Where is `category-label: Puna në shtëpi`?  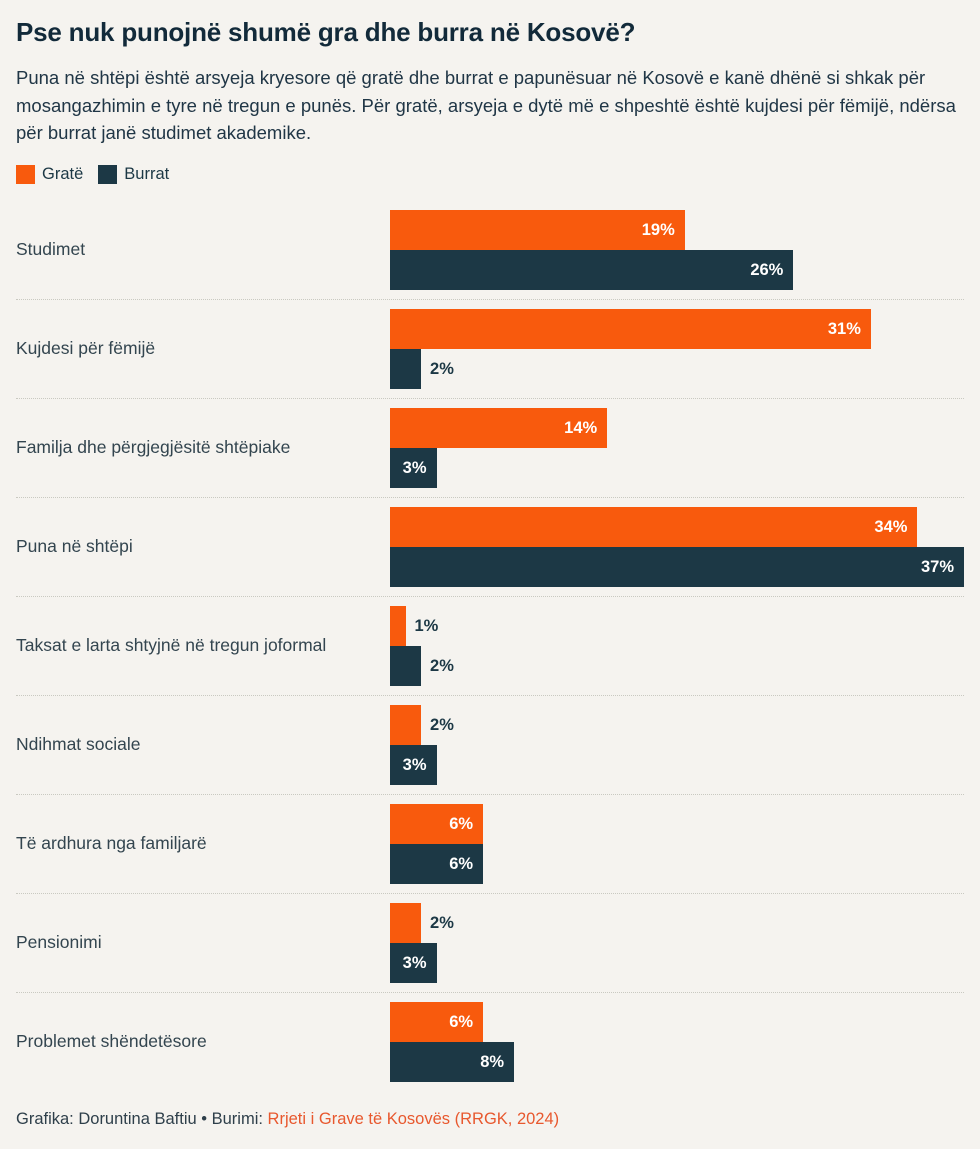
category-label: Puna në shtëpi is located at coordinates (74, 546).